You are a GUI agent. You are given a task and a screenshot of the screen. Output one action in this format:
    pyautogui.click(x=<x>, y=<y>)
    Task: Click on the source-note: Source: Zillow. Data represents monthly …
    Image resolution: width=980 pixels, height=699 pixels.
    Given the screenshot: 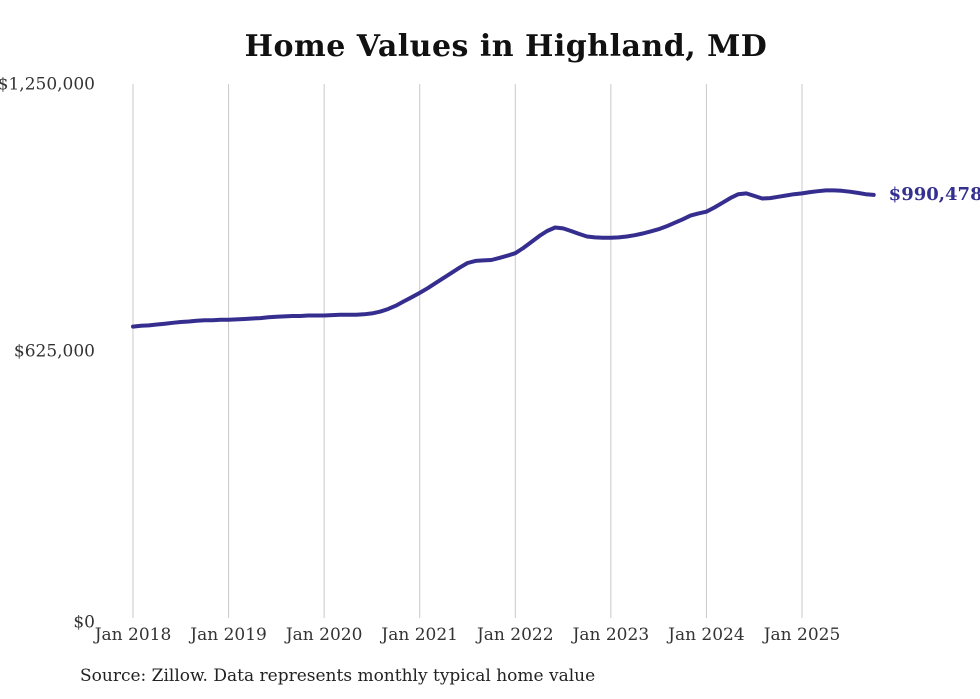 What is the action you would take?
    pyautogui.click(x=338, y=676)
    